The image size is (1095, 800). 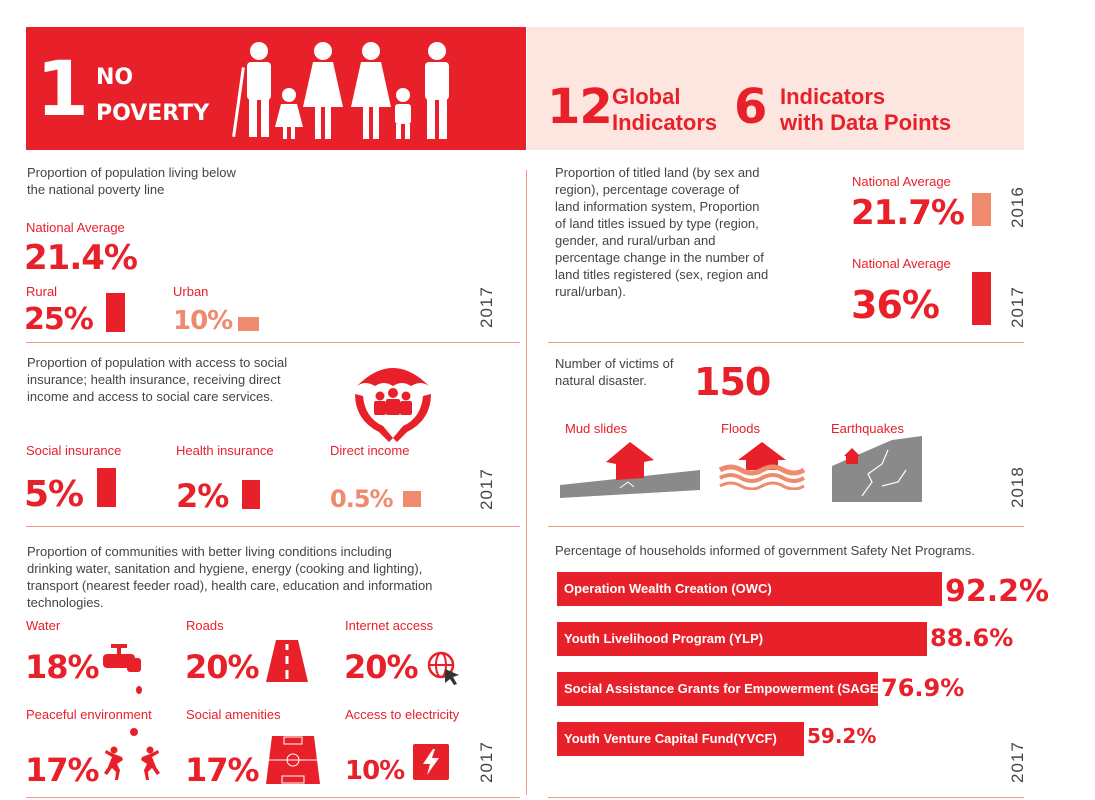 What do you see at coordinates (248, 324) in the screenshot?
I see `urban-bar` at bounding box center [248, 324].